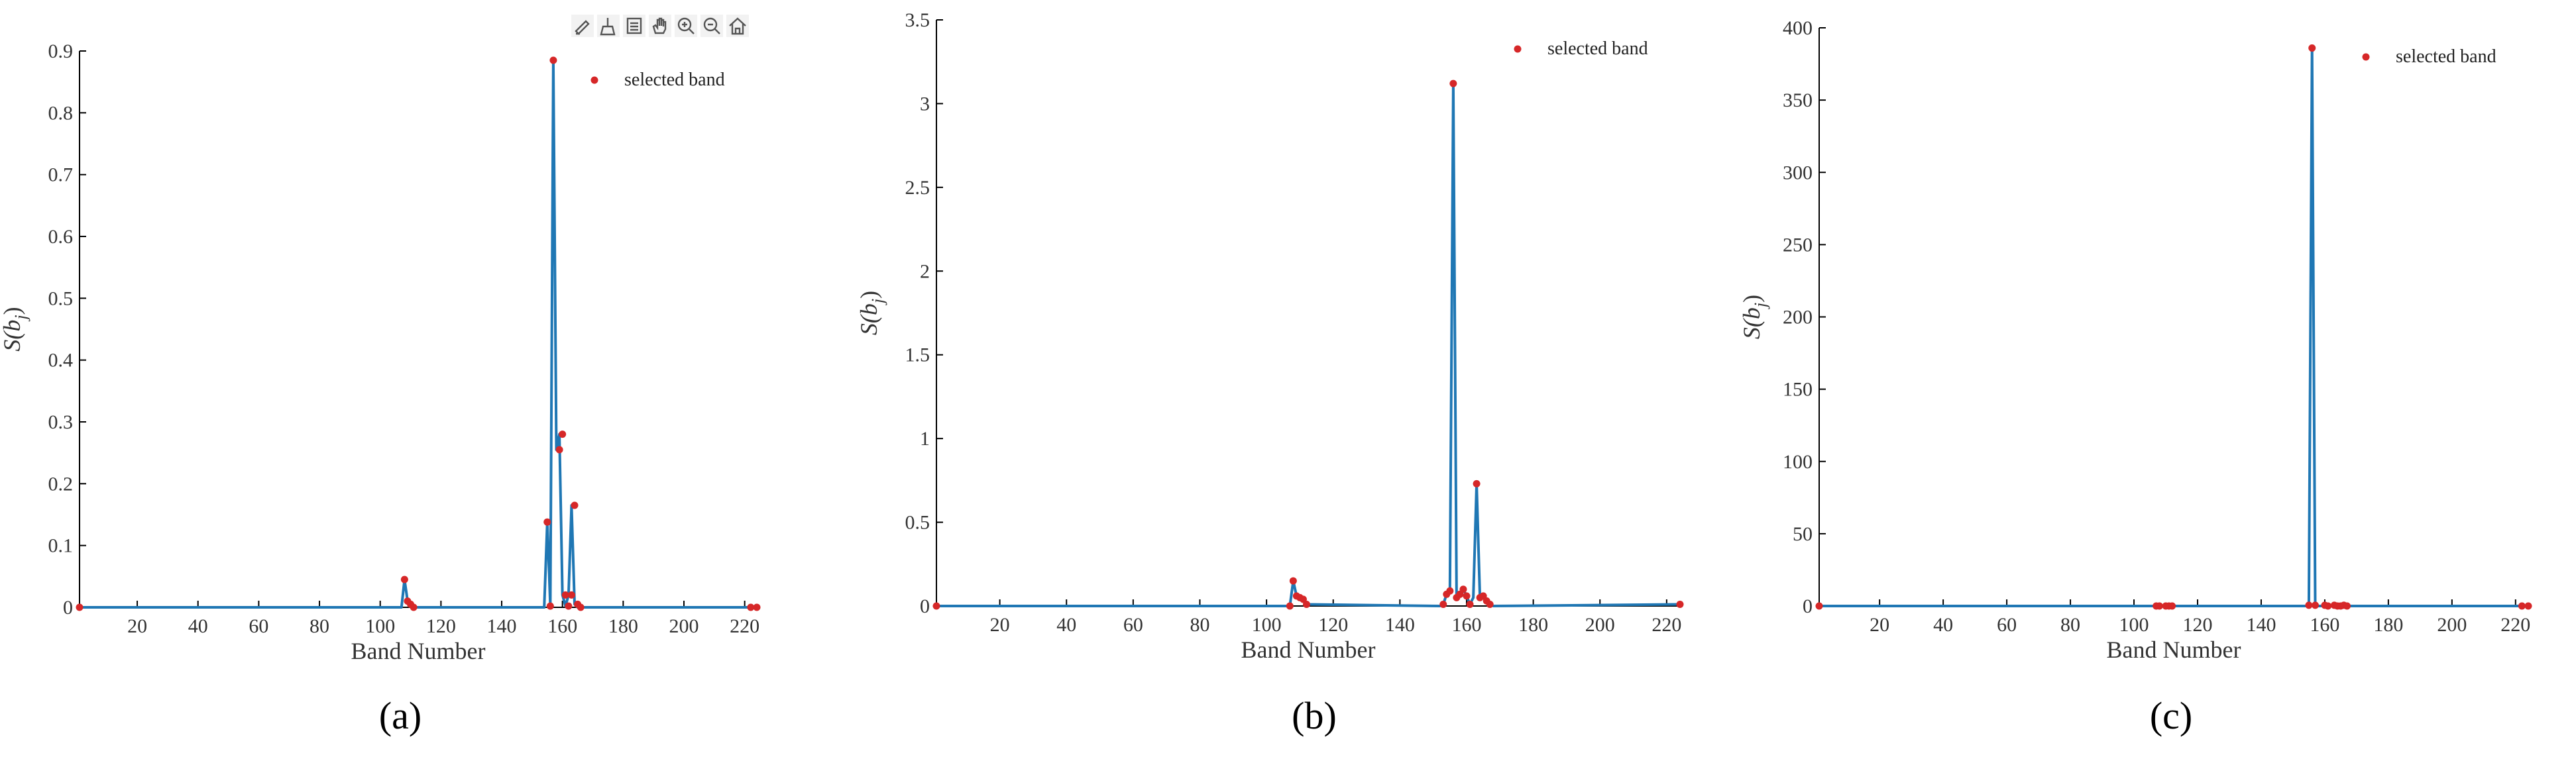  Describe the element at coordinates (711, 26) in the screenshot. I see `zoom-out-icon` at that location.